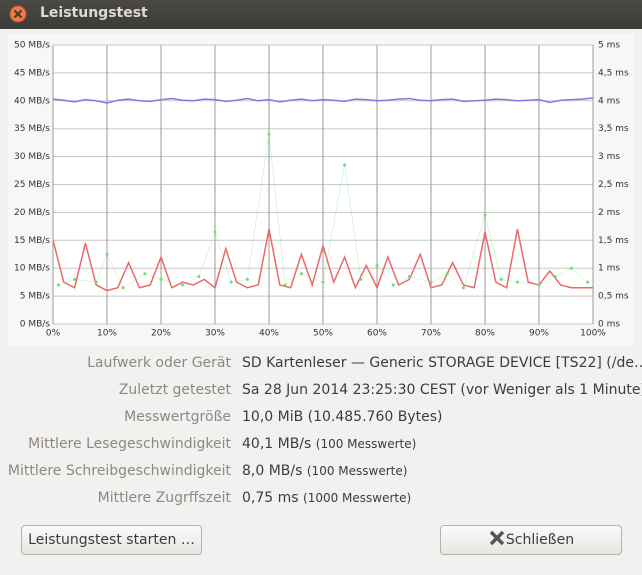 This screenshot has width=642, height=575. I want to click on y2-tick-label: 4,5 ms, so click(613, 73).